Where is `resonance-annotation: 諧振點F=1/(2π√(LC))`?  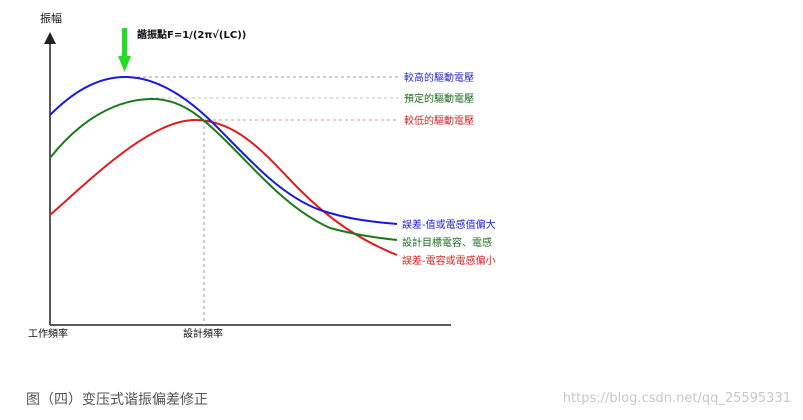
resonance-annotation: 諧振點F=1/(2π√(LC)) is located at coordinates (191, 34).